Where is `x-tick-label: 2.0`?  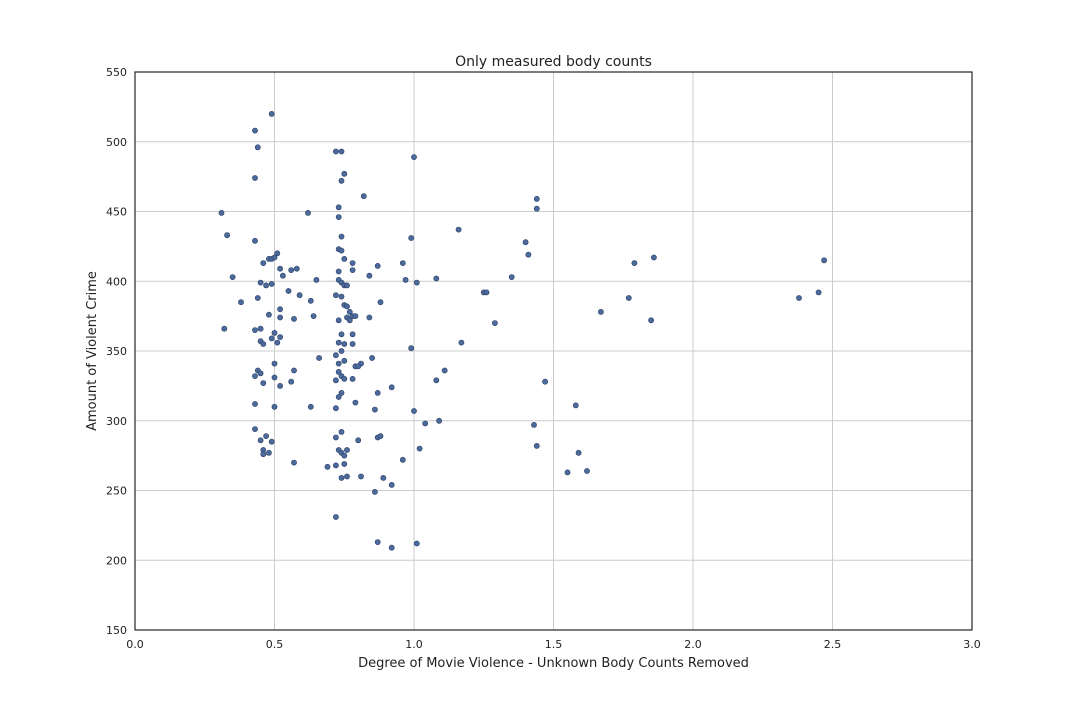
x-tick-label: 2.0 is located at coordinates (693, 644).